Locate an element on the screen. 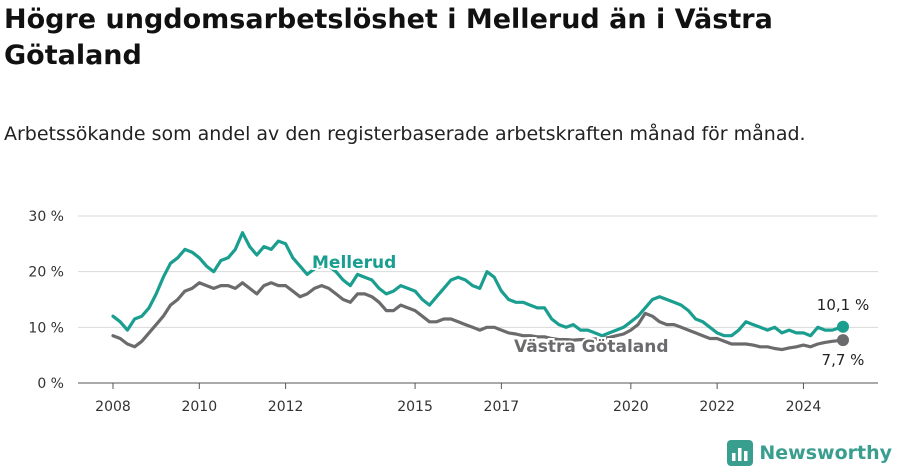 The image size is (900, 474). x-tick-label: 2024 is located at coordinates (804, 407).